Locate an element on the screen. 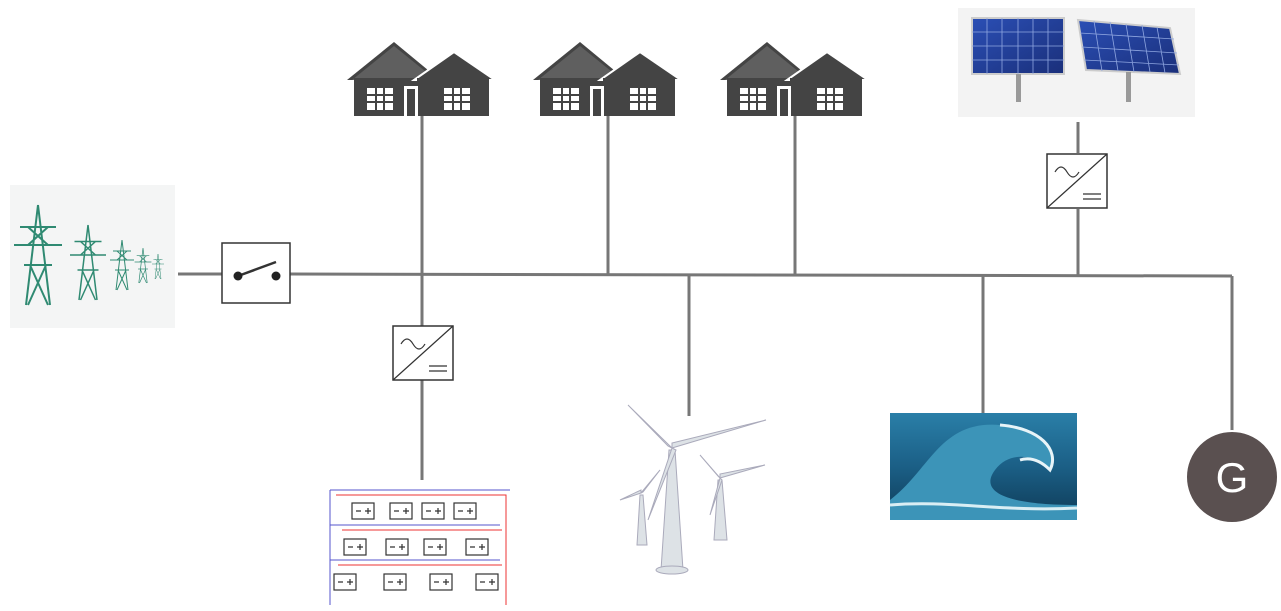  switch is located at coordinates (256, 273).